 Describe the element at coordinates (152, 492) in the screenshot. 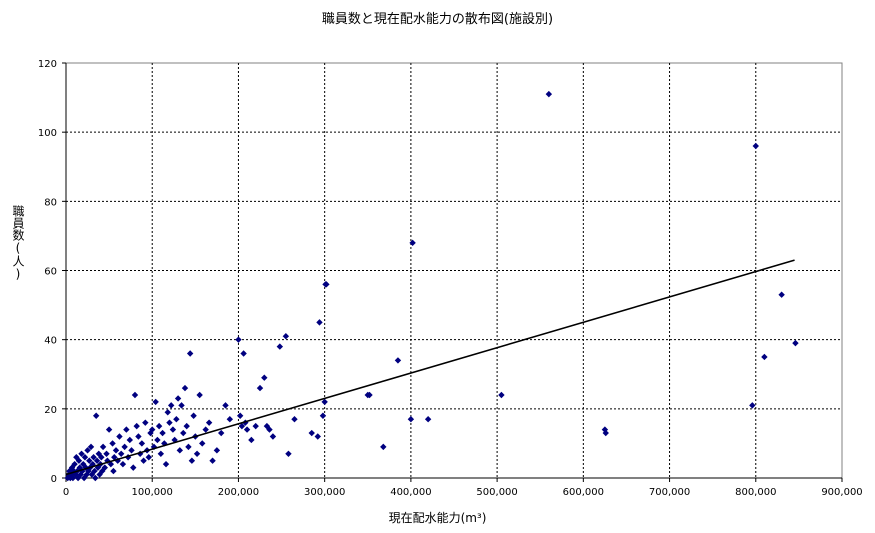

I see `x-tick-label: 100,000` at that location.